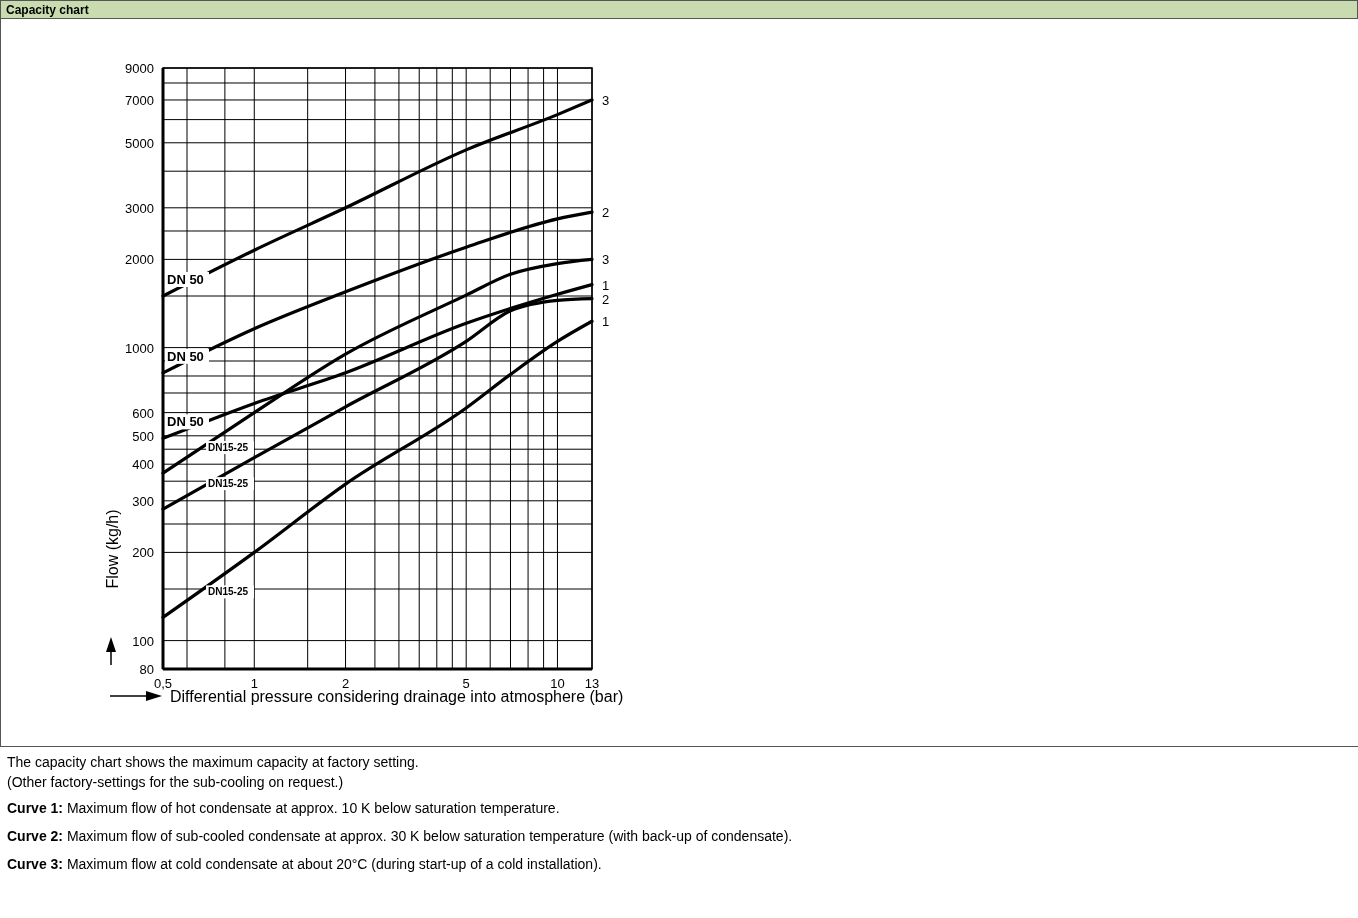 Image resolution: width=1358 pixels, height=918 pixels. What do you see at coordinates (592, 683) in the screenshot?
I see `x-tick-label: 13` at bounding box center [592, 683].